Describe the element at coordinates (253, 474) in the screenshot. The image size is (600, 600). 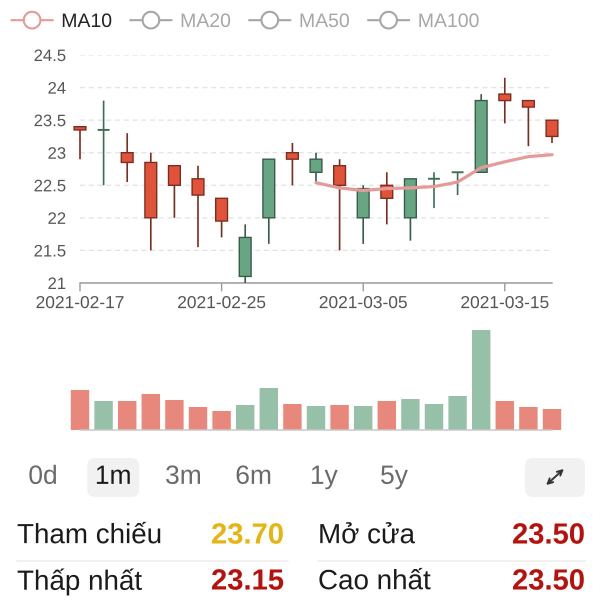
I see `text: 6m` at that location.